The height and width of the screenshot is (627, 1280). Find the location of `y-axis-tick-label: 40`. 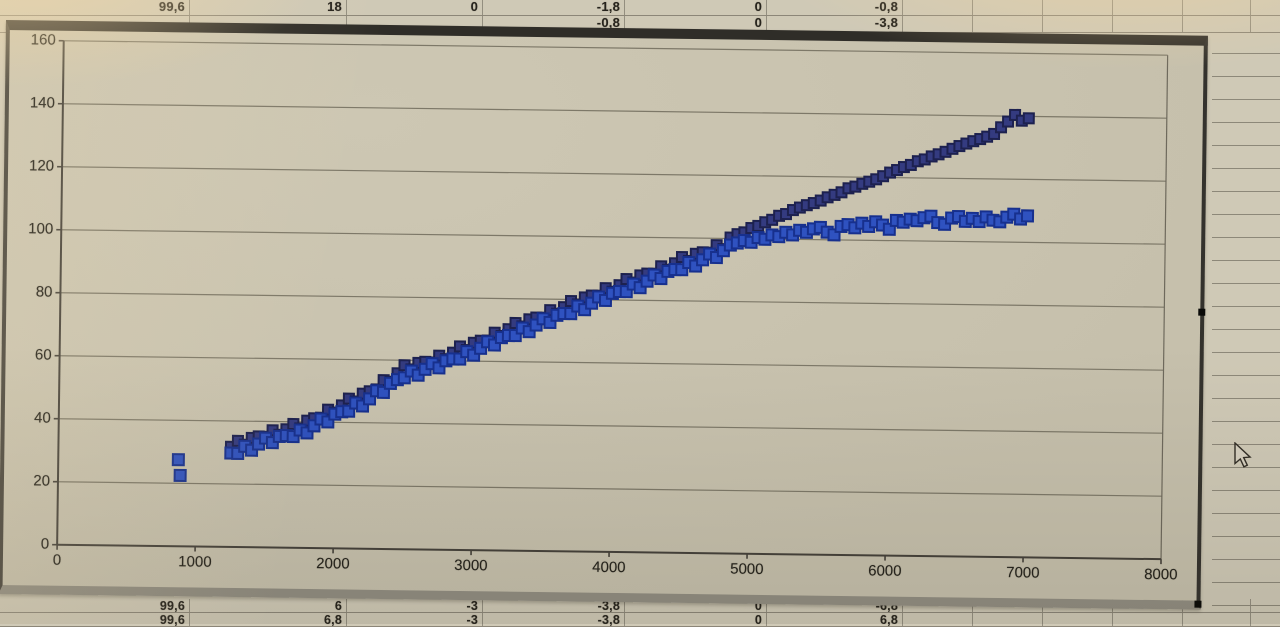

y-axis-tick-label: 40 is located at coordinates (28, 418).